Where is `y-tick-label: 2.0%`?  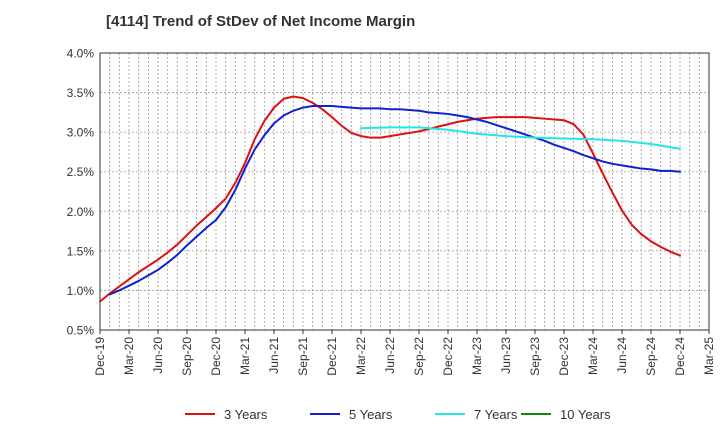
y-tick-label: 2.0% is located at coordinates (81, 212).